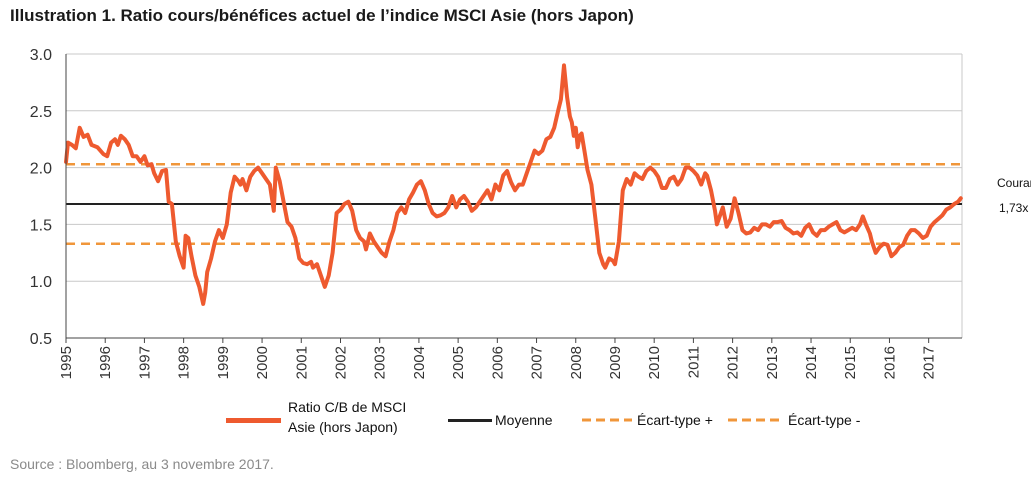 This screenshot has width=1031, height=480. Describe the element at coordinates (929, 362) in the screenshot. I see `x-tick-label: 2017` at that location.